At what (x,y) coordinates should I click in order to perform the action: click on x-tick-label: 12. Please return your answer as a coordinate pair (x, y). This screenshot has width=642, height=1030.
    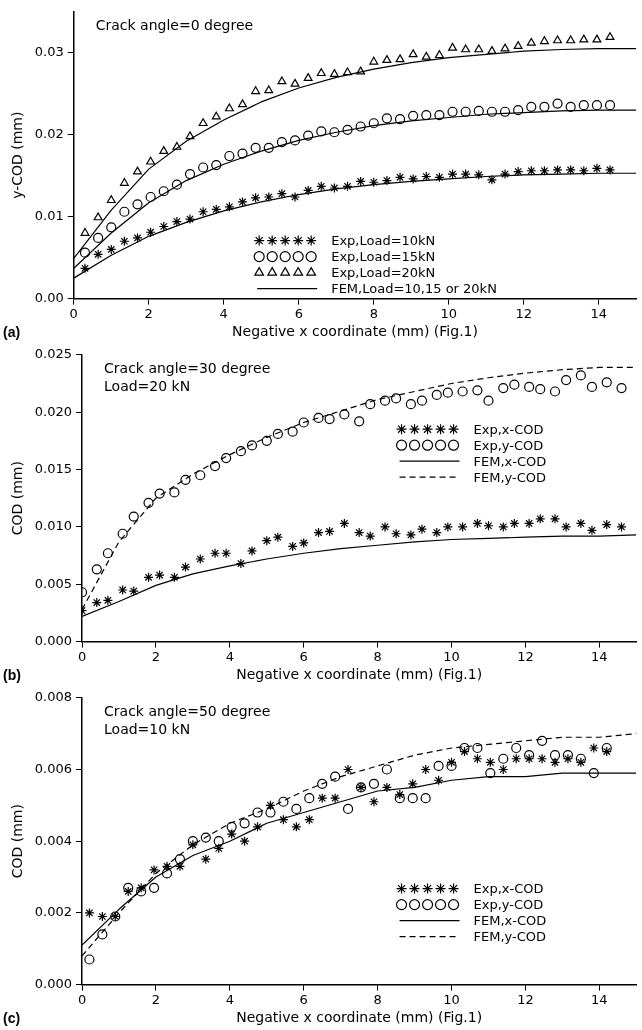
    Looking at the image, I should click on (525, 999).